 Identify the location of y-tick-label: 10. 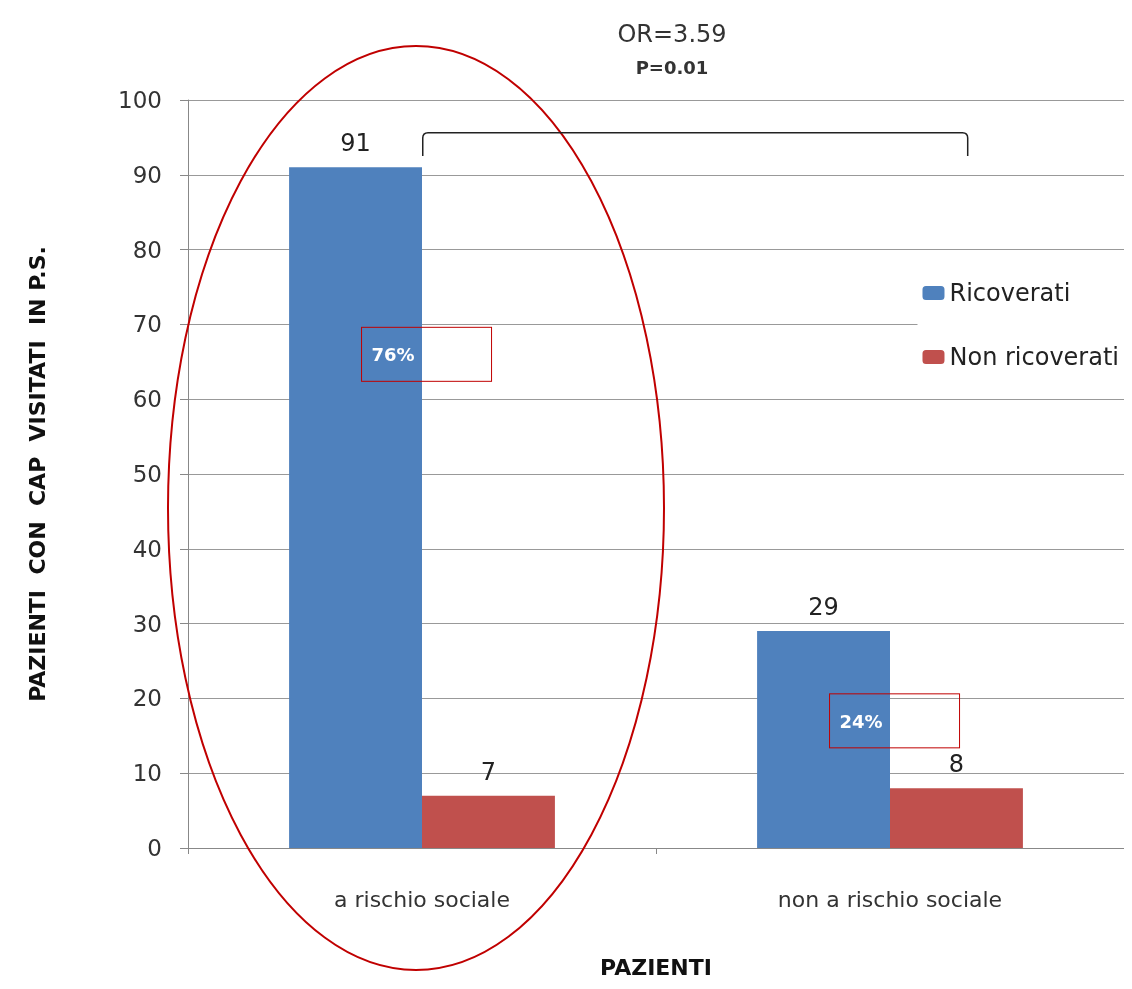
(147, 773).